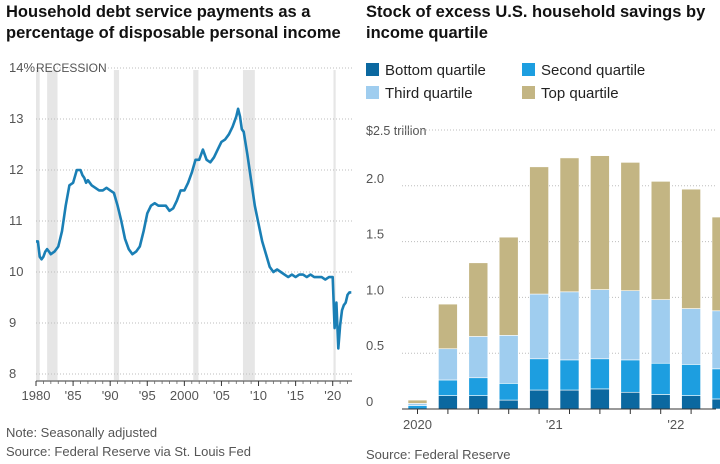 This screenshot has height=464, width=720. What do you see at coordinates (438, 454) in the screenshot?
I see `right-chart-source: Source: Federal Reserve` at bounding box center [438, 454].